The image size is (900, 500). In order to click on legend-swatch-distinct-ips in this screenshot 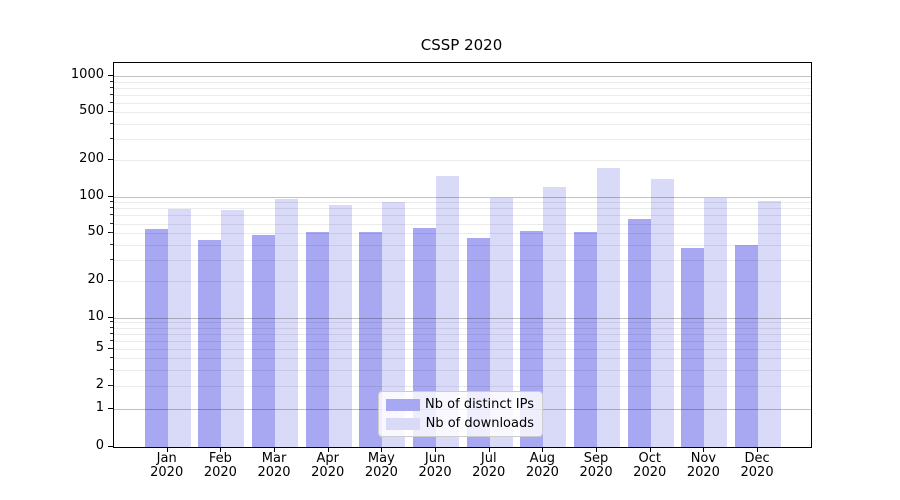, I will do `click(403, 404)`.